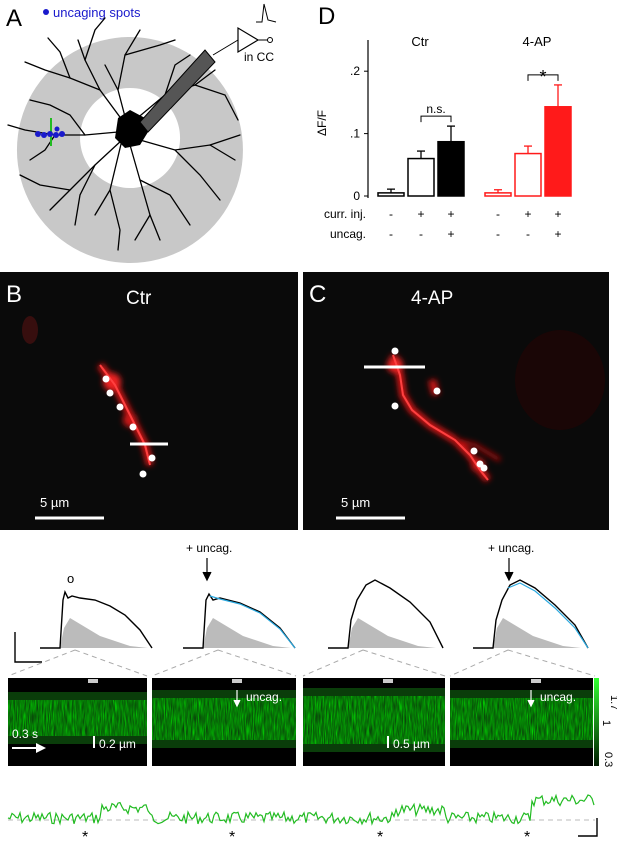 This screenshot has height=845, width=617. I want to click on panel-c-letter: C, so click(317, 294).